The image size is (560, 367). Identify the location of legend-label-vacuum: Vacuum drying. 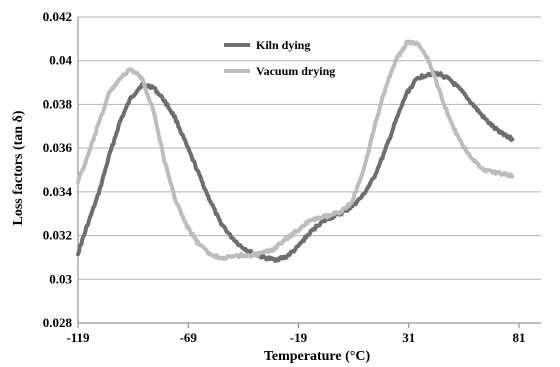
(295, 71).